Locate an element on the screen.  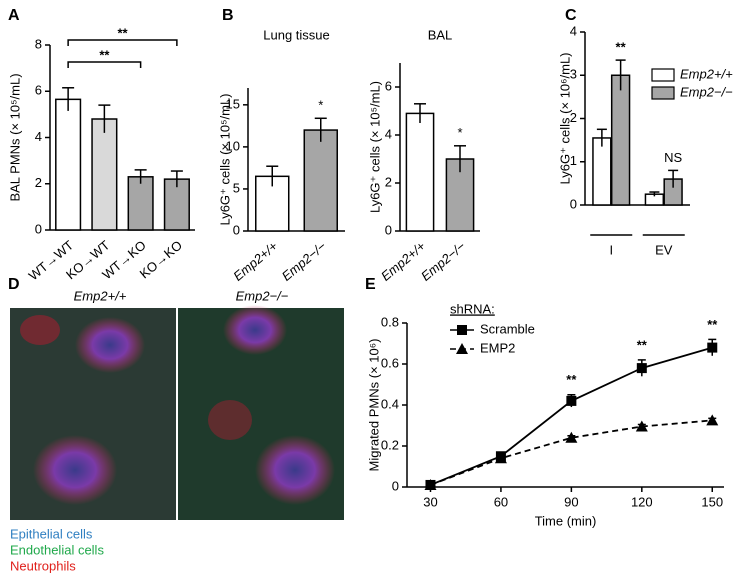
y-tick-label: 5 is located at coordinates (236, 187).